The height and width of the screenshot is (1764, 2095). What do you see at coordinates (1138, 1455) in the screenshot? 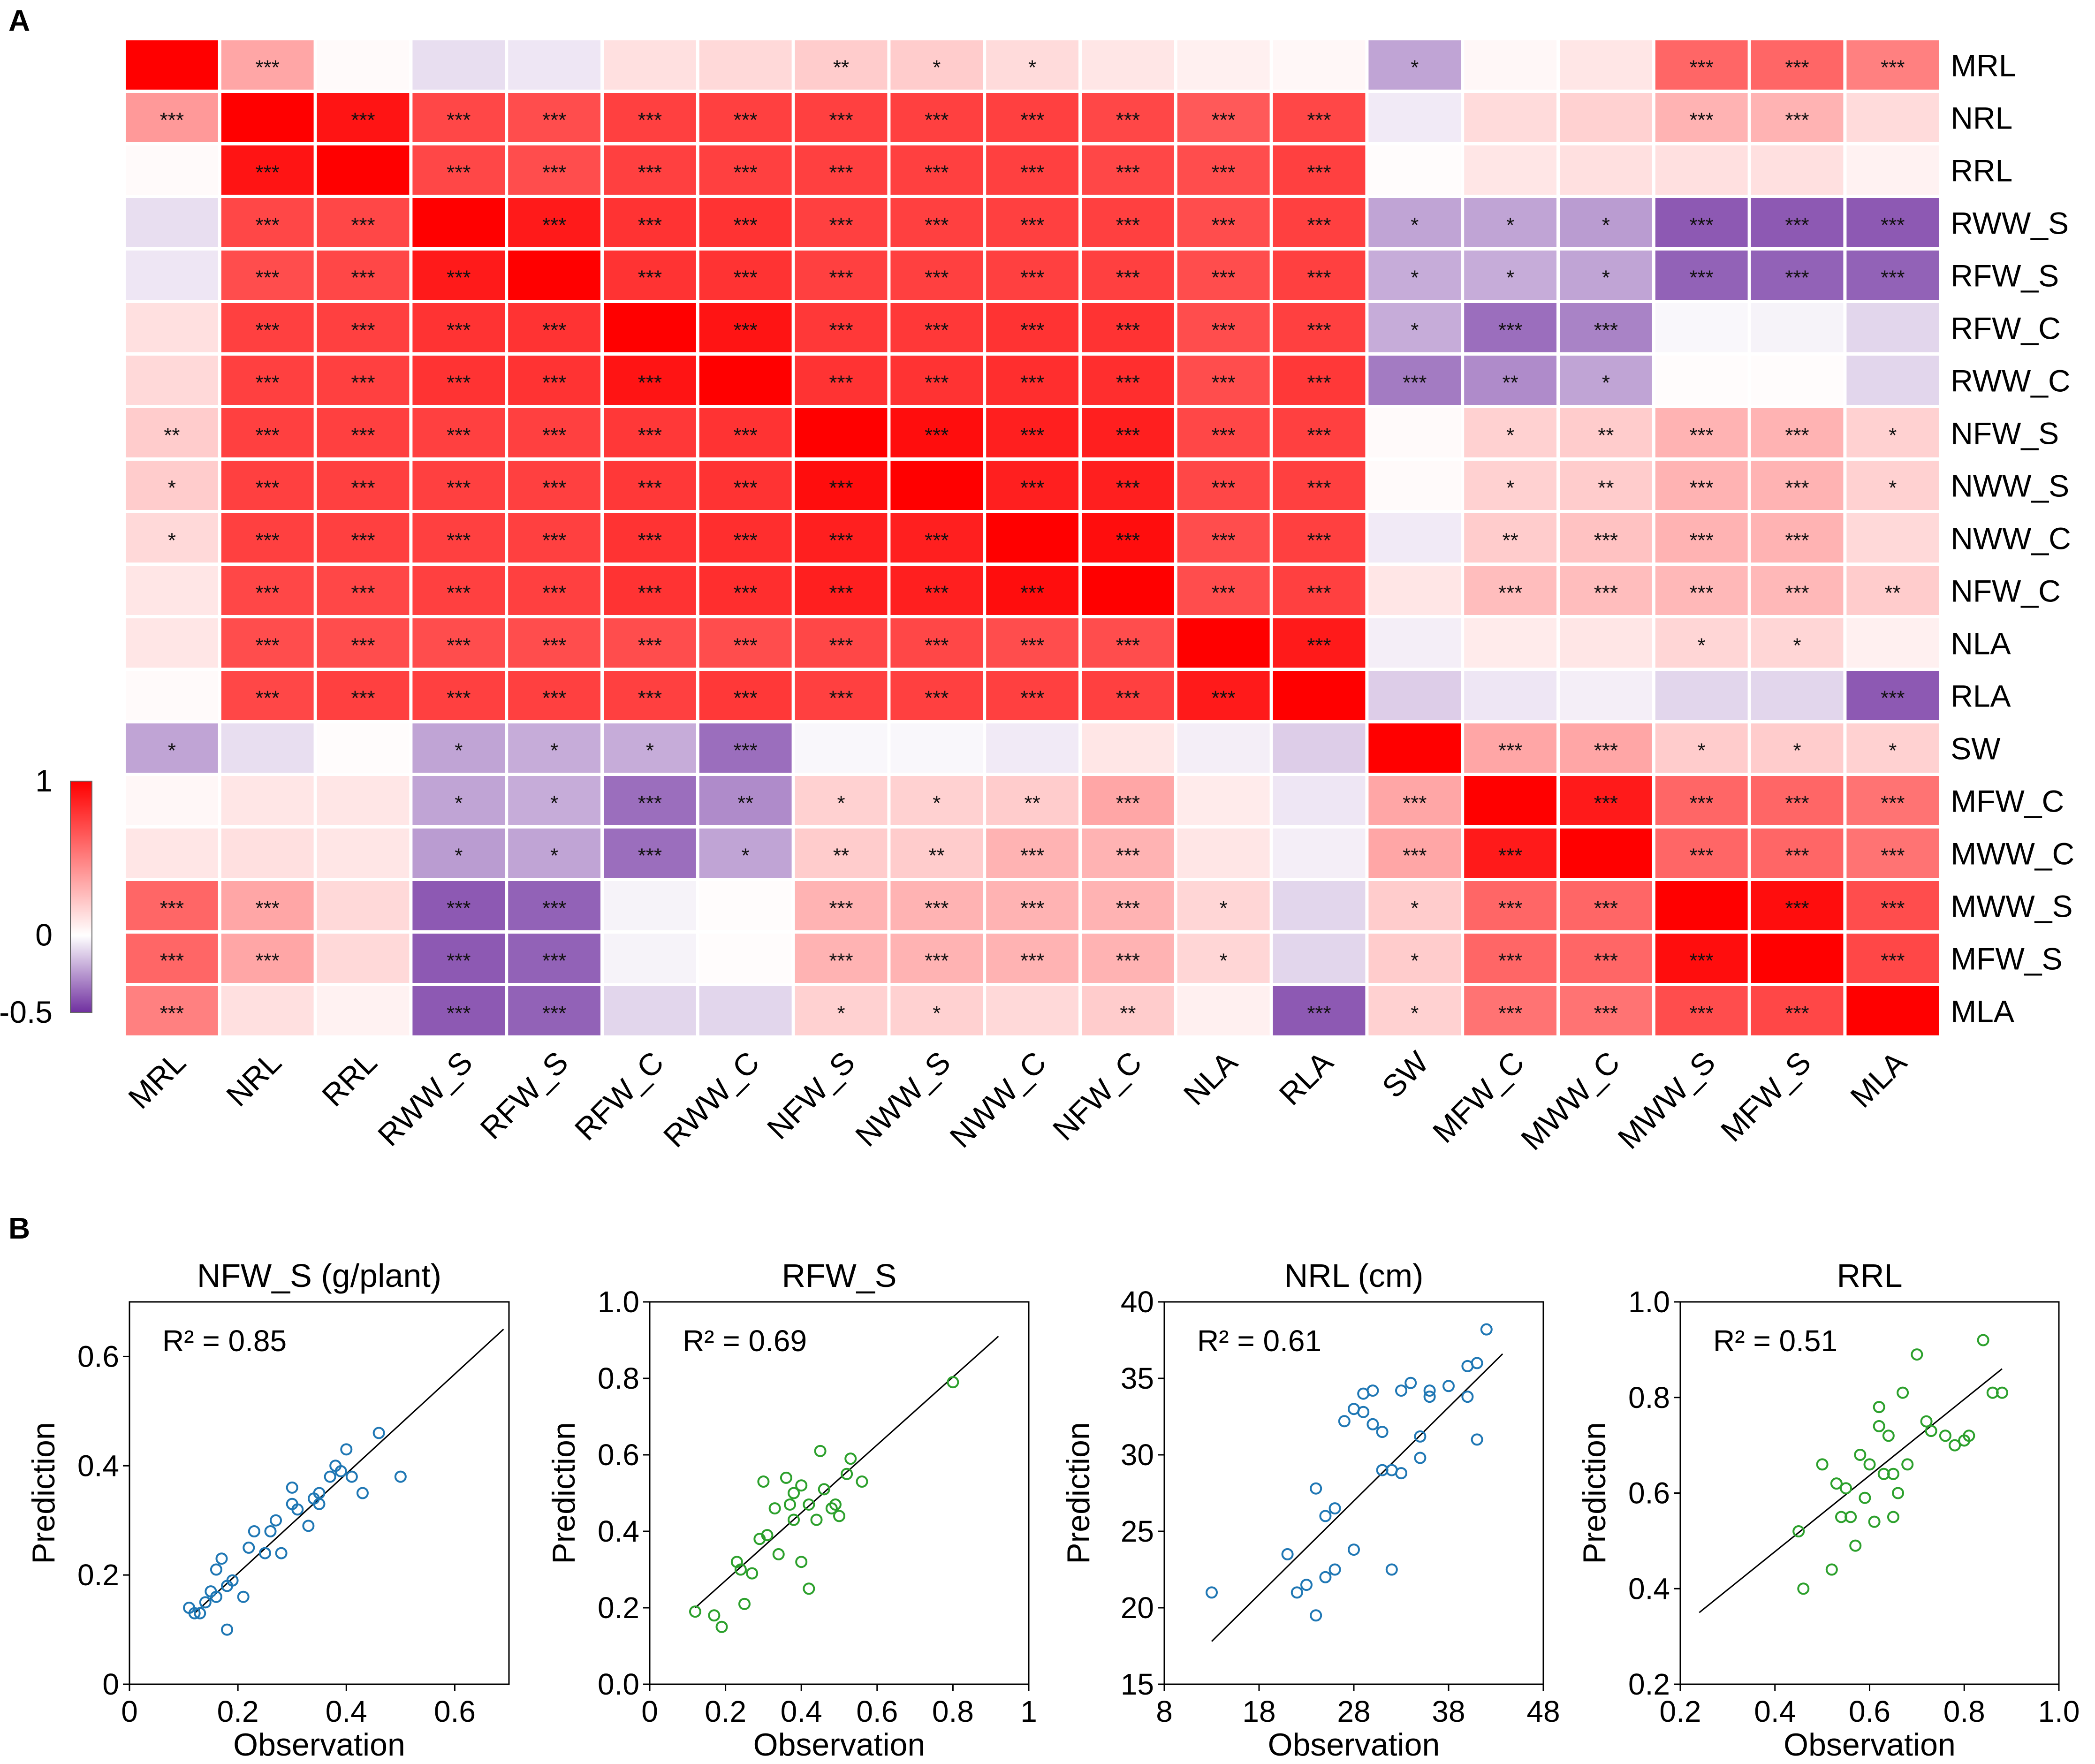
I see `y-tick-label: 30` at bounding box center [1138, 1455].